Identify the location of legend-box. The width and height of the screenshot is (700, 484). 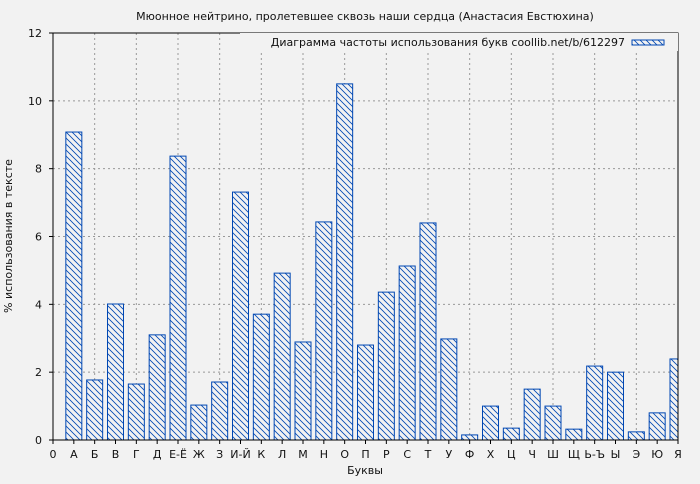
(459, 42).